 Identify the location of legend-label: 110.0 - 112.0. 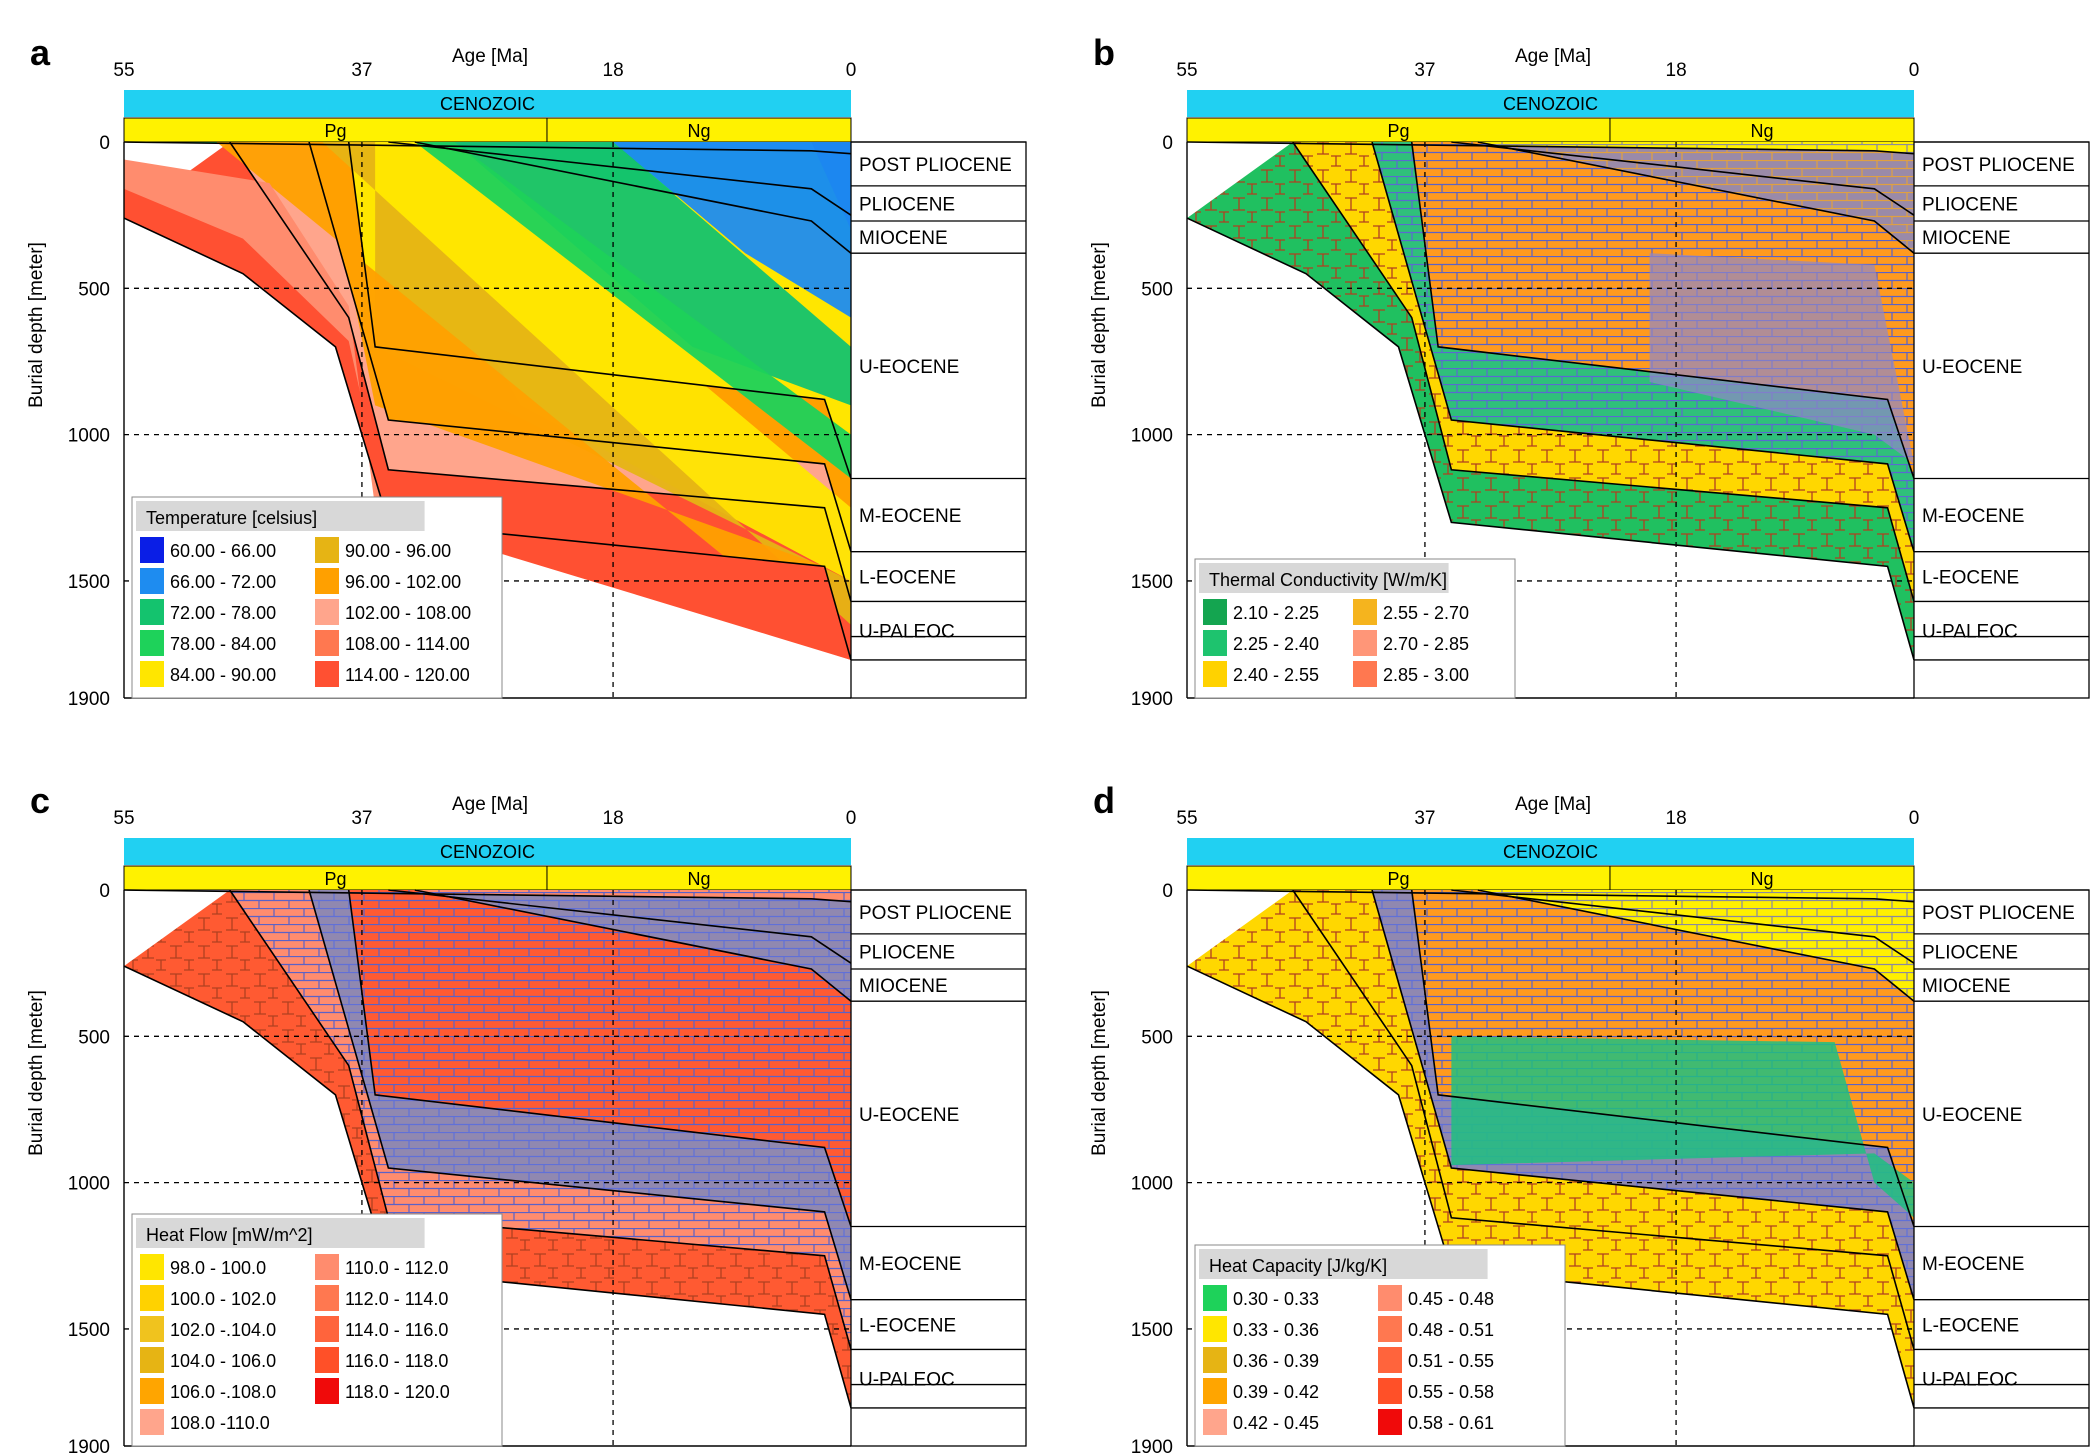
(396, 1268).